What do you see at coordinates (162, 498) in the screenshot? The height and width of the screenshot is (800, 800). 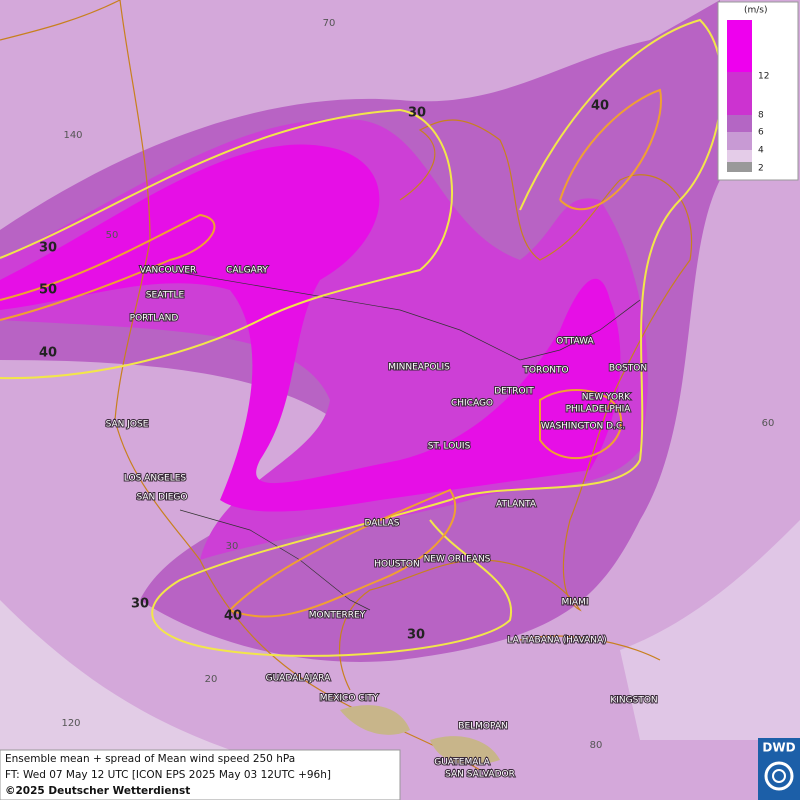 I see `city-label: SAN DIEGO` at bounding box center [162, 498].